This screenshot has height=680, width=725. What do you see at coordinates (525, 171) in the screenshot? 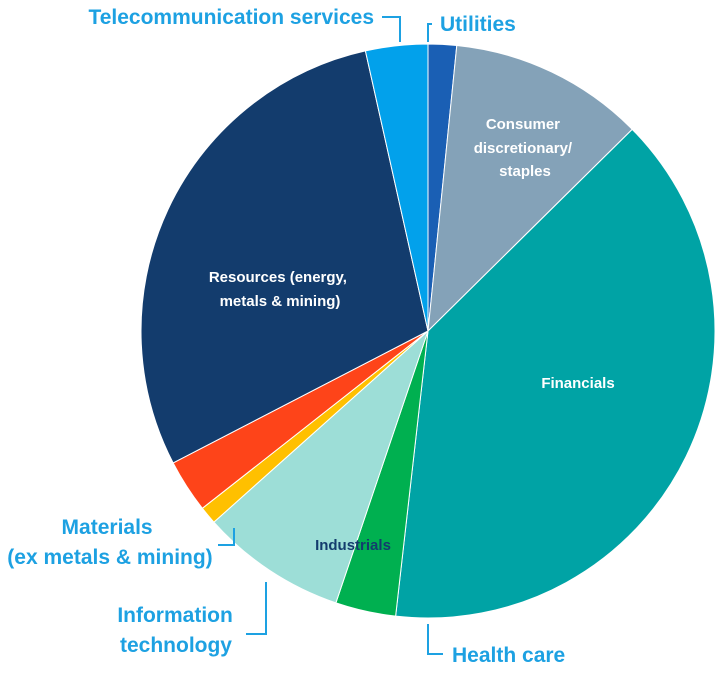
I see `label-consumer-line-3: staples` at bounding box center [525, 171].